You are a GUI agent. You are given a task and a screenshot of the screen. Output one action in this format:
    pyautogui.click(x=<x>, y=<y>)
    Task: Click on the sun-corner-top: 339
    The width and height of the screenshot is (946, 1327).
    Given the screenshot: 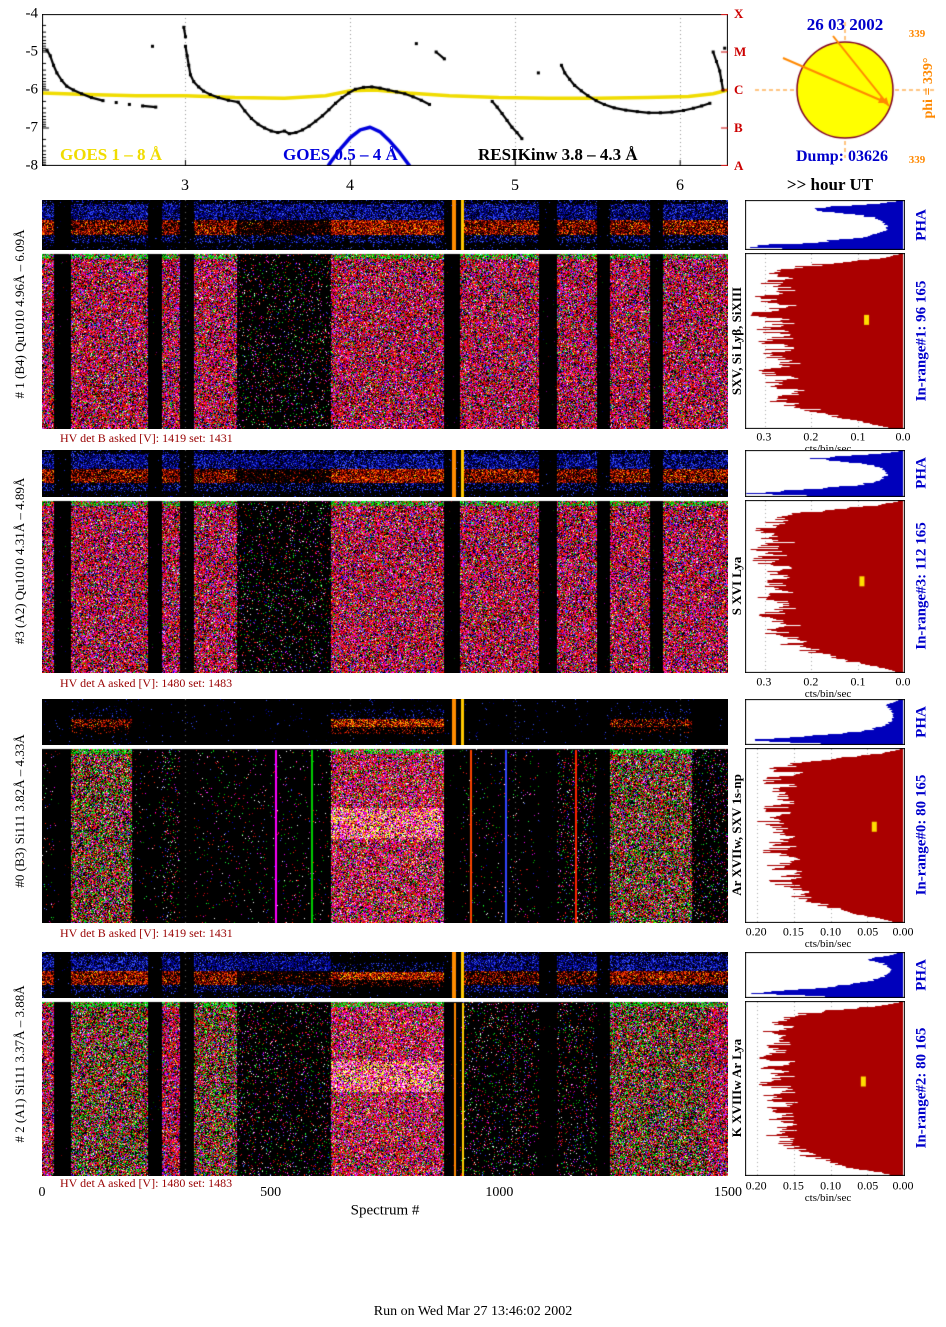 What is the action you would take?
    pyautogui.click(x=917, y=34)
    